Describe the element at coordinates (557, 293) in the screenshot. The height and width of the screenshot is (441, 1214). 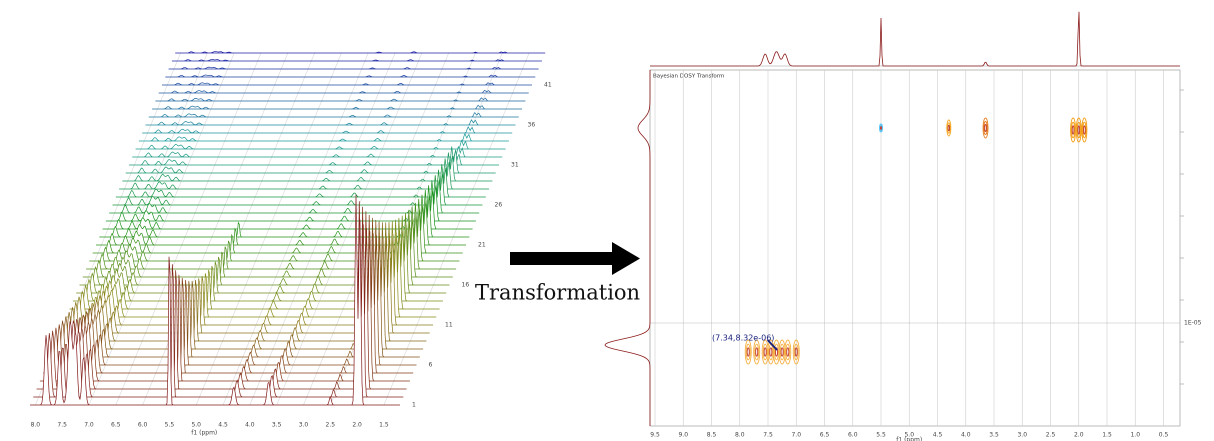
I see `arrow-label: Transformation` at that location.